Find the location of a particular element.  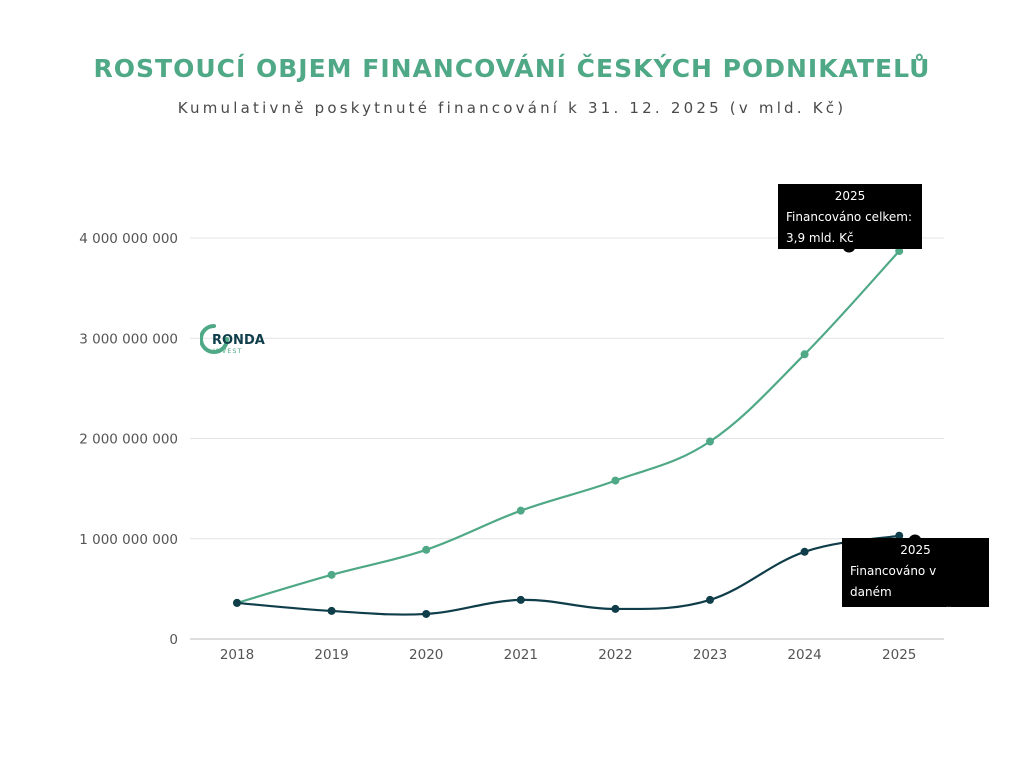

y-tick-label: 2 000 000 000 is located at coordinates (128, 440).